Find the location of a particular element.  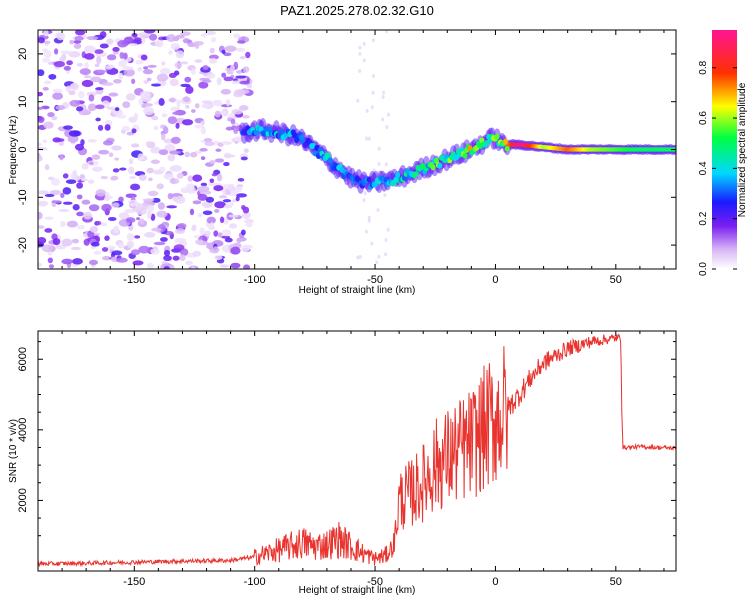

y-tick-label: -20 is located at coordinates (23, 245).